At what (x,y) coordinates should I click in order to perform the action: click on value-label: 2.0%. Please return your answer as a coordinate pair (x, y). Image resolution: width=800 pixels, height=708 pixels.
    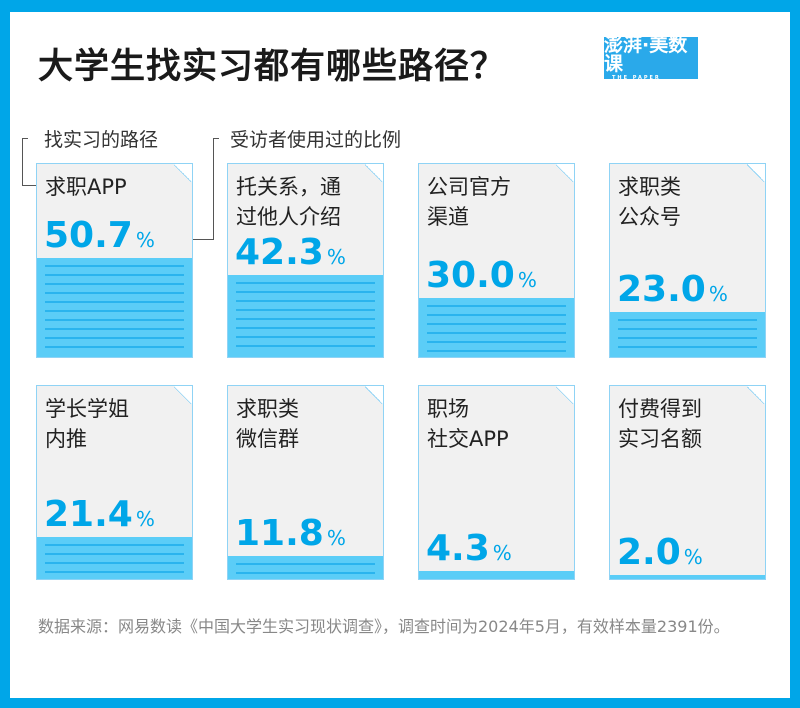
    Looking at the image, I should click on (660, 552).